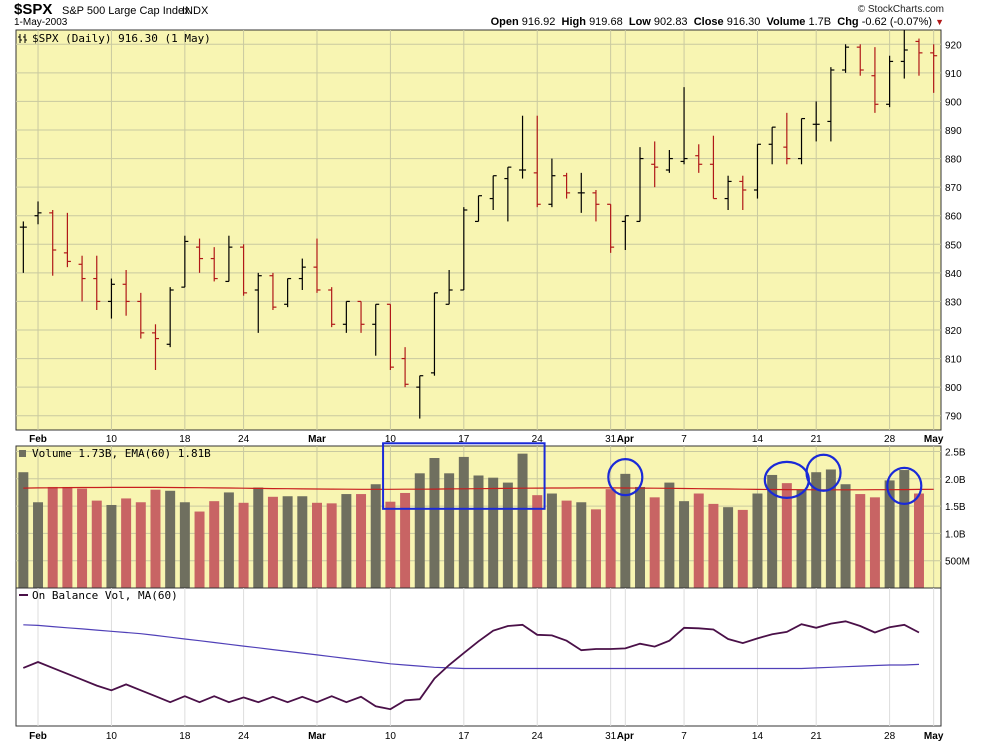 The width and height of the screenshot is (990, 744). What do you see at coordinates (939, 22) in the screenshot?
I see `down-arrow-icon: ▼` at bounding box center [939, 22].